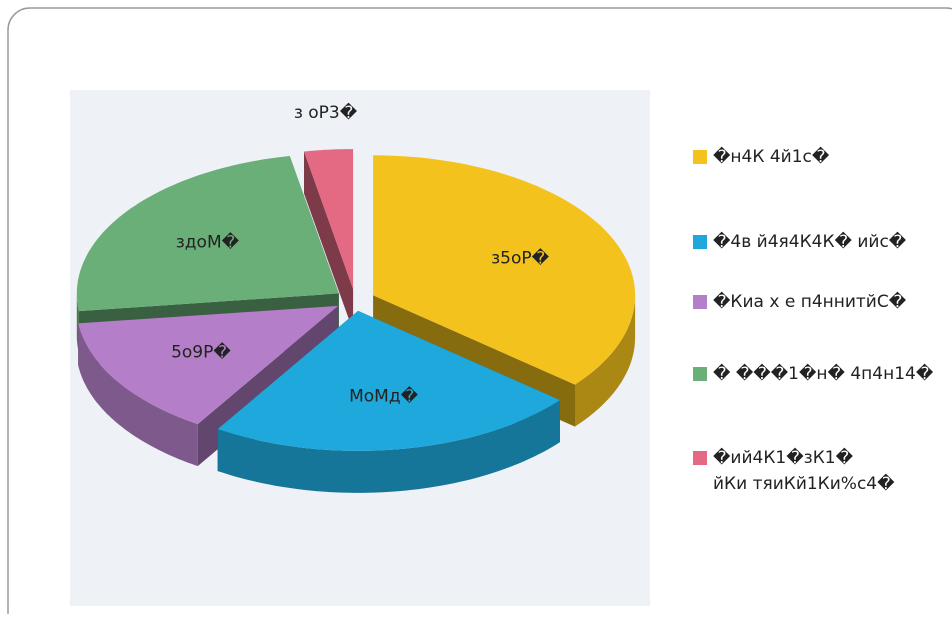  I want to click on data-label: з5оР�, so click(520, 257).